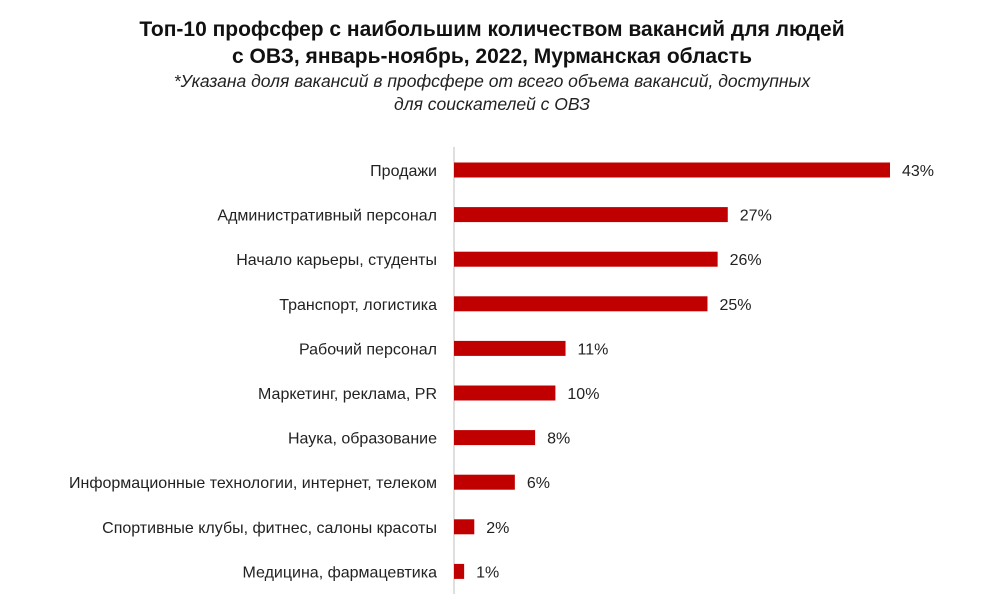 Image resolution: width=984 pixels, height=616 pixels. Describe the element at coordinates (368, 349) in the screenshot. I see `category-label: Рабочий персонал` at that location.